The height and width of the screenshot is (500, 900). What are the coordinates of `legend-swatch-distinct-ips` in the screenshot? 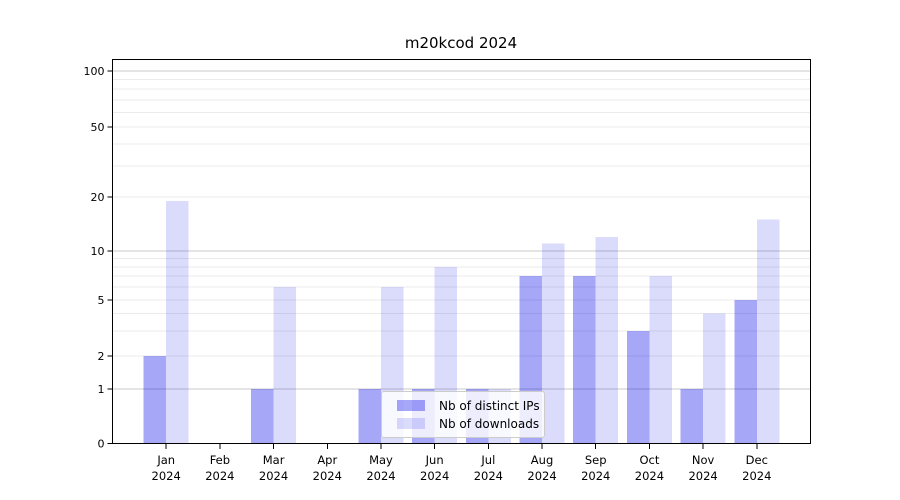 It's located at (411, 405).